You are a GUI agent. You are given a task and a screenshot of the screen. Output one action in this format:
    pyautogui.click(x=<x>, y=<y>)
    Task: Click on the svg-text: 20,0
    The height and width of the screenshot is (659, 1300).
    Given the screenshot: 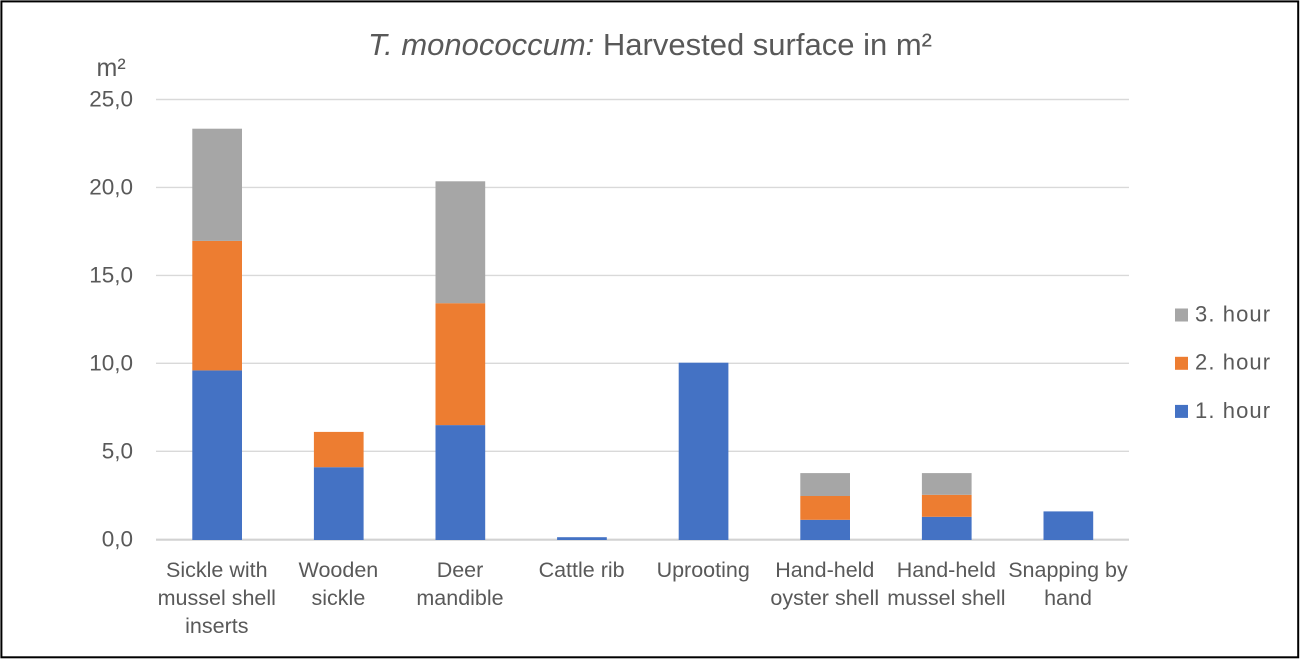 What is the action you would take?
    pyautogui.click(x=111, y=187)
    